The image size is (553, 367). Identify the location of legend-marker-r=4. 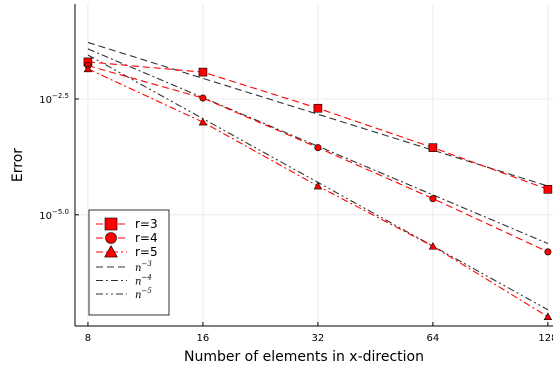
(111, 238).